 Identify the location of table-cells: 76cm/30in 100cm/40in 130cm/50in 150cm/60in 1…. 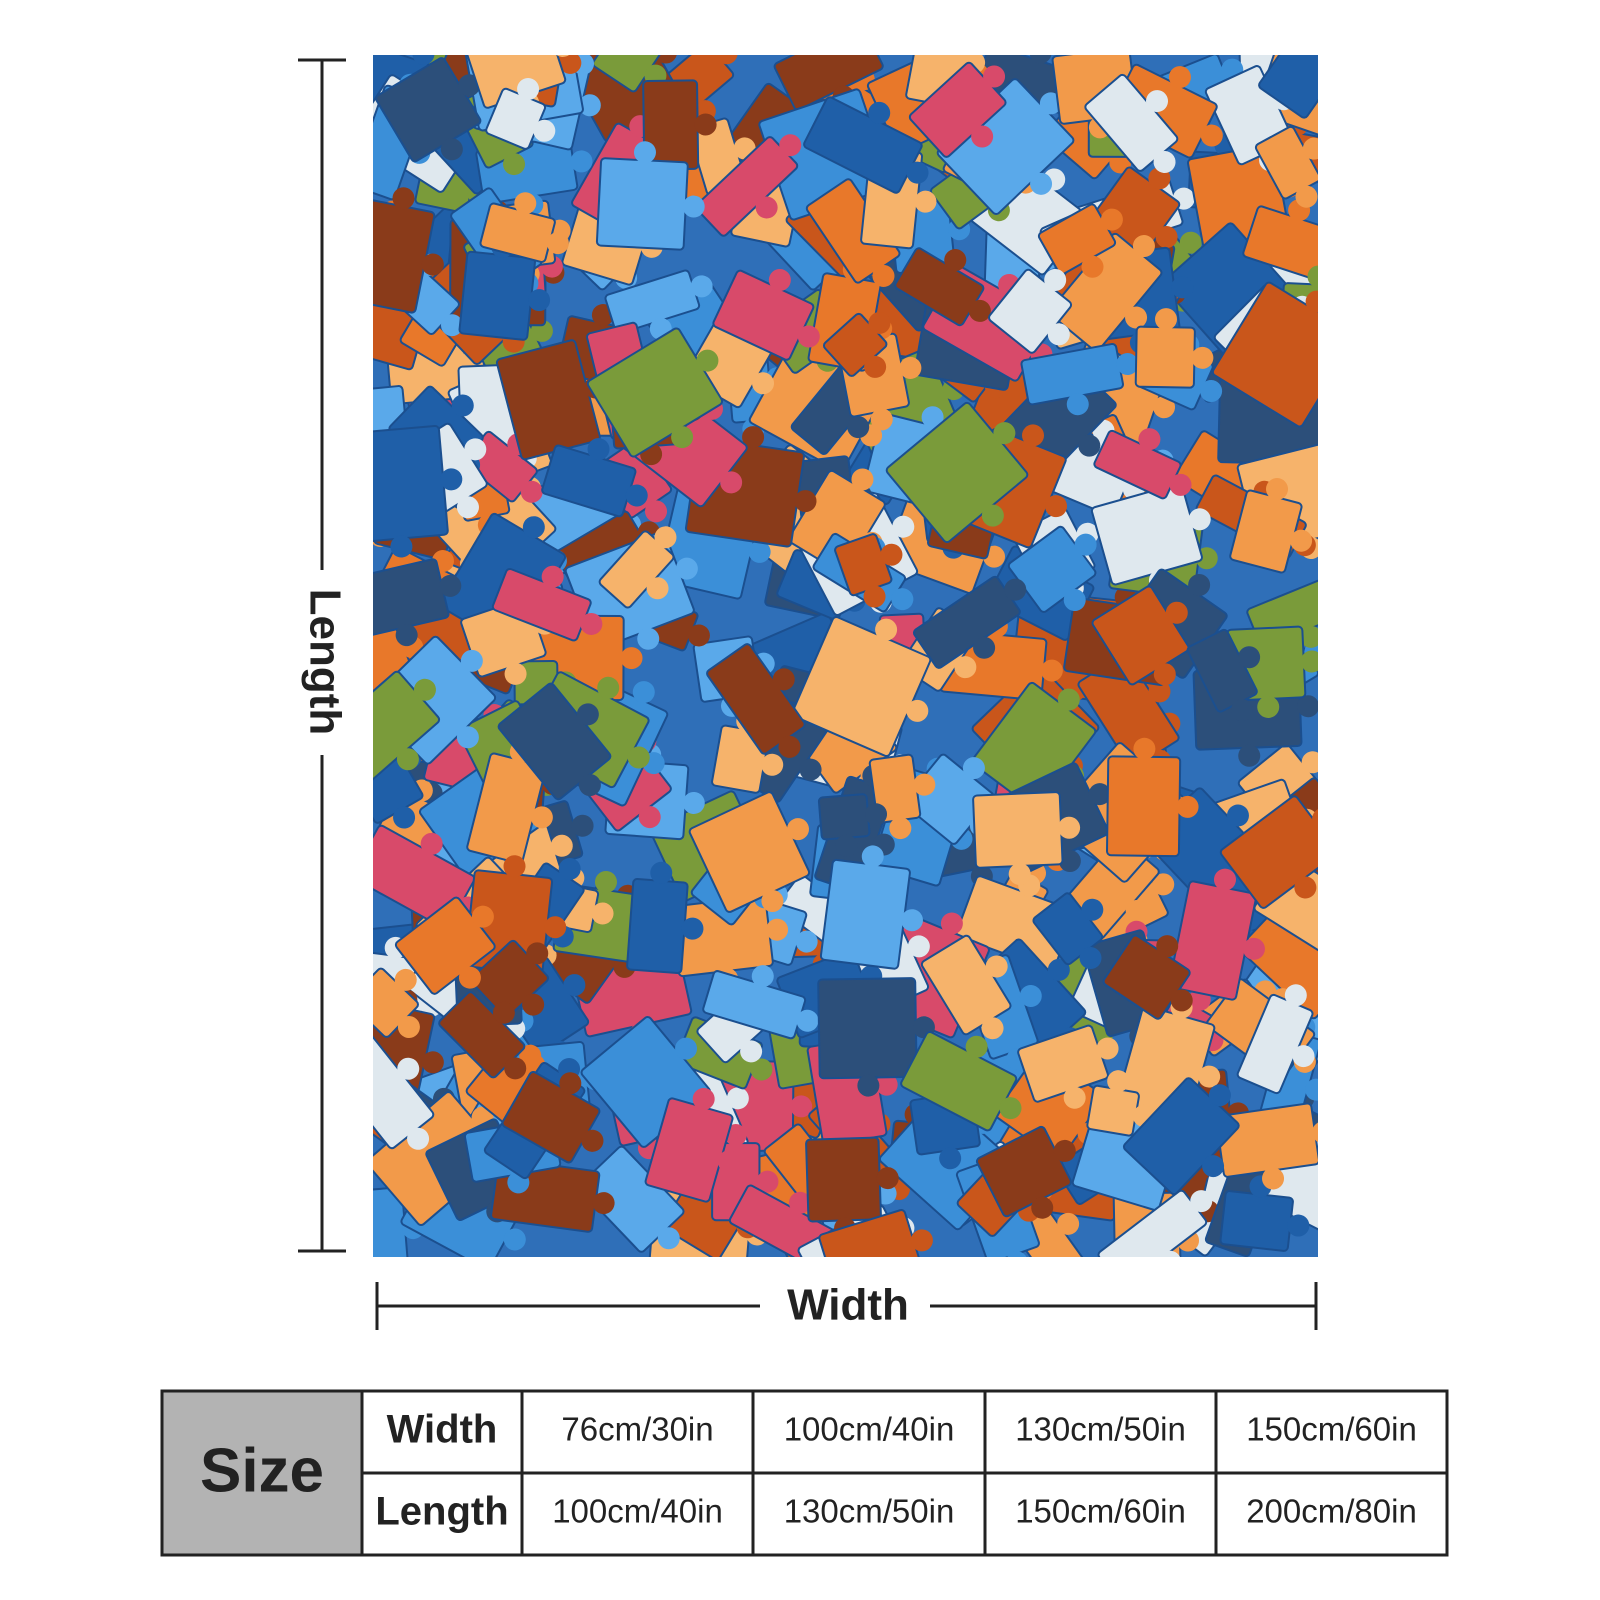
(984, 1470).